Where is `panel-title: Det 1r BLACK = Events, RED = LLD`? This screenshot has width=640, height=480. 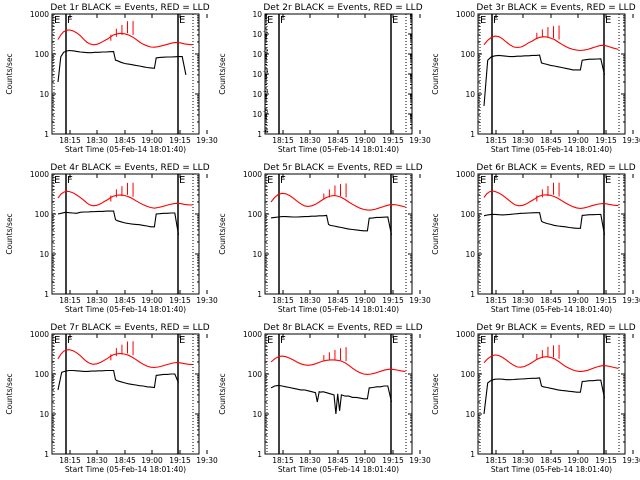
panel-title: Det 1r BLACK = Events, RED = LLD is located at coordinates (129, 8).